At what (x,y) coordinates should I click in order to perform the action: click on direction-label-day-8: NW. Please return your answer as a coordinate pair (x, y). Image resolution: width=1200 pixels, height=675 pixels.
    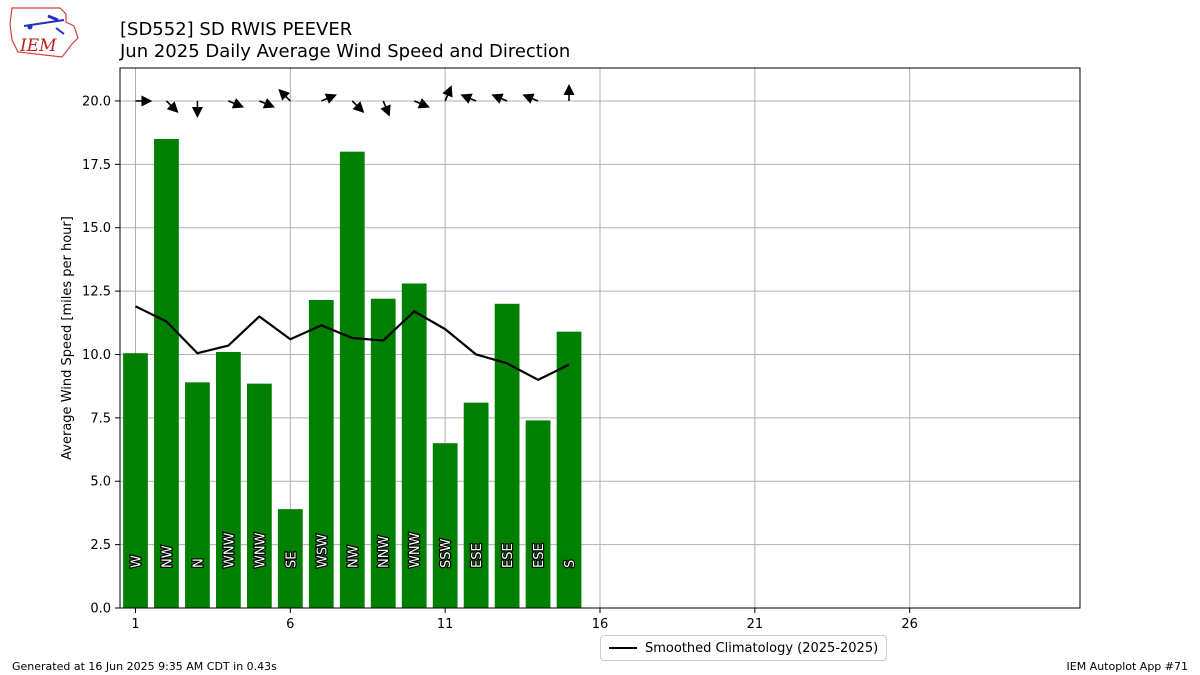
    Looking at the image, I should click on (353, 556).